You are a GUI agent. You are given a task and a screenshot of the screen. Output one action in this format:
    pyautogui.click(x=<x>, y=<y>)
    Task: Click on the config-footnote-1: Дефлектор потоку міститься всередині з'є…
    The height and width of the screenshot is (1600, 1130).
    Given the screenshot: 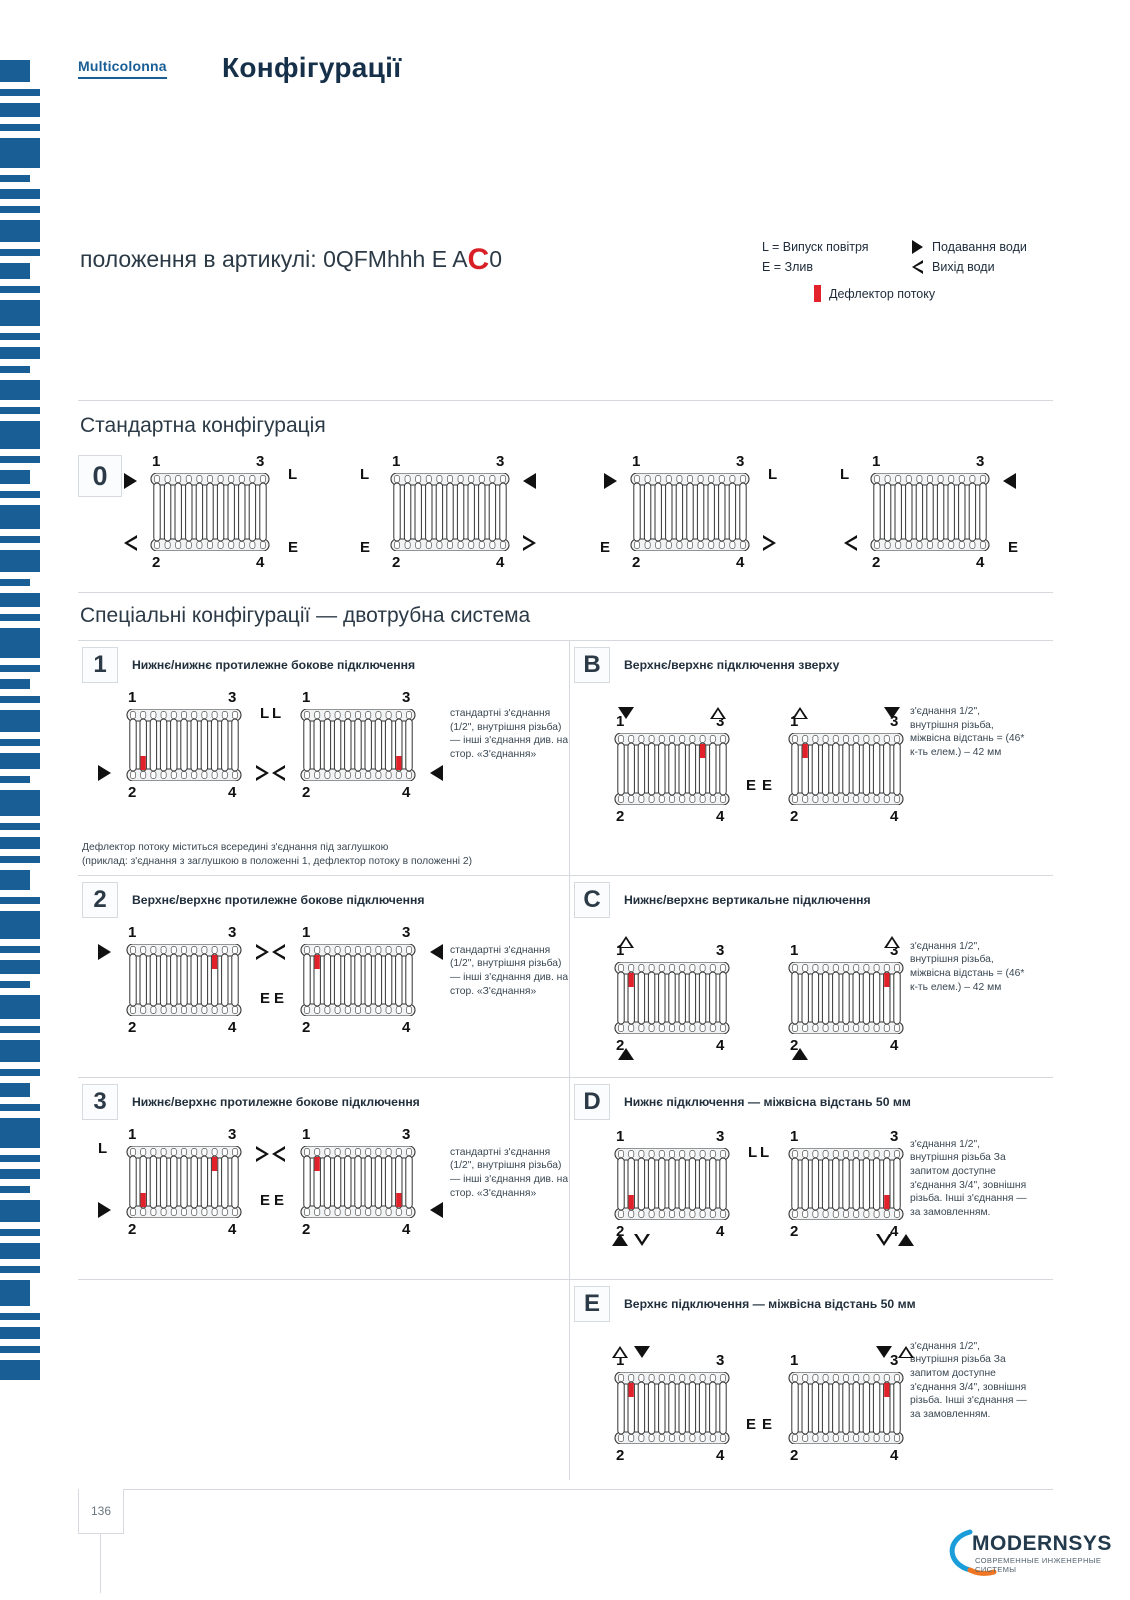 What is the action you would take?
    pyautogui.click(x=323, y=856)
    